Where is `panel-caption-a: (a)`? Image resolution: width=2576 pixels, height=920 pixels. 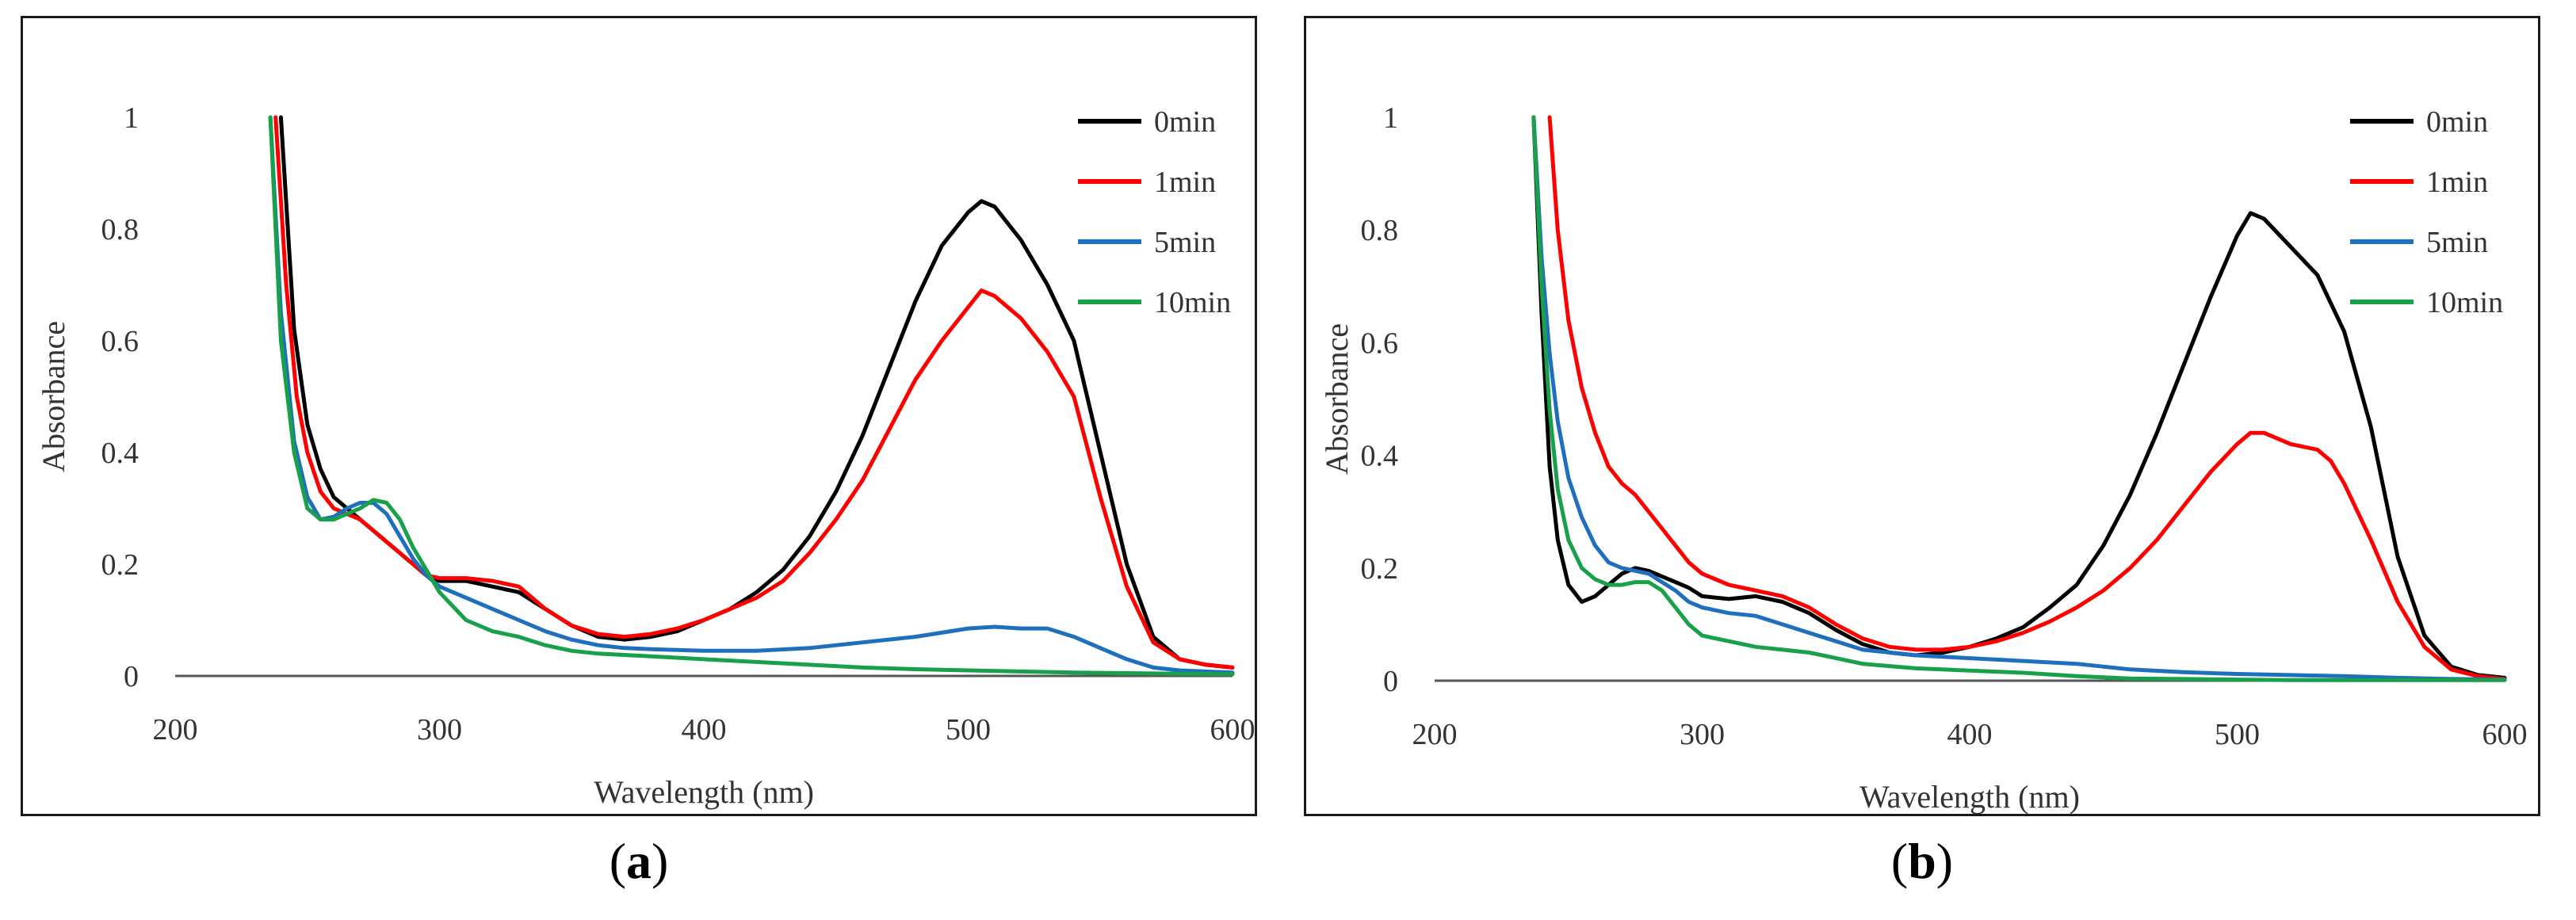 panel-caption-a: (a) is located at coordinates (639, 861).